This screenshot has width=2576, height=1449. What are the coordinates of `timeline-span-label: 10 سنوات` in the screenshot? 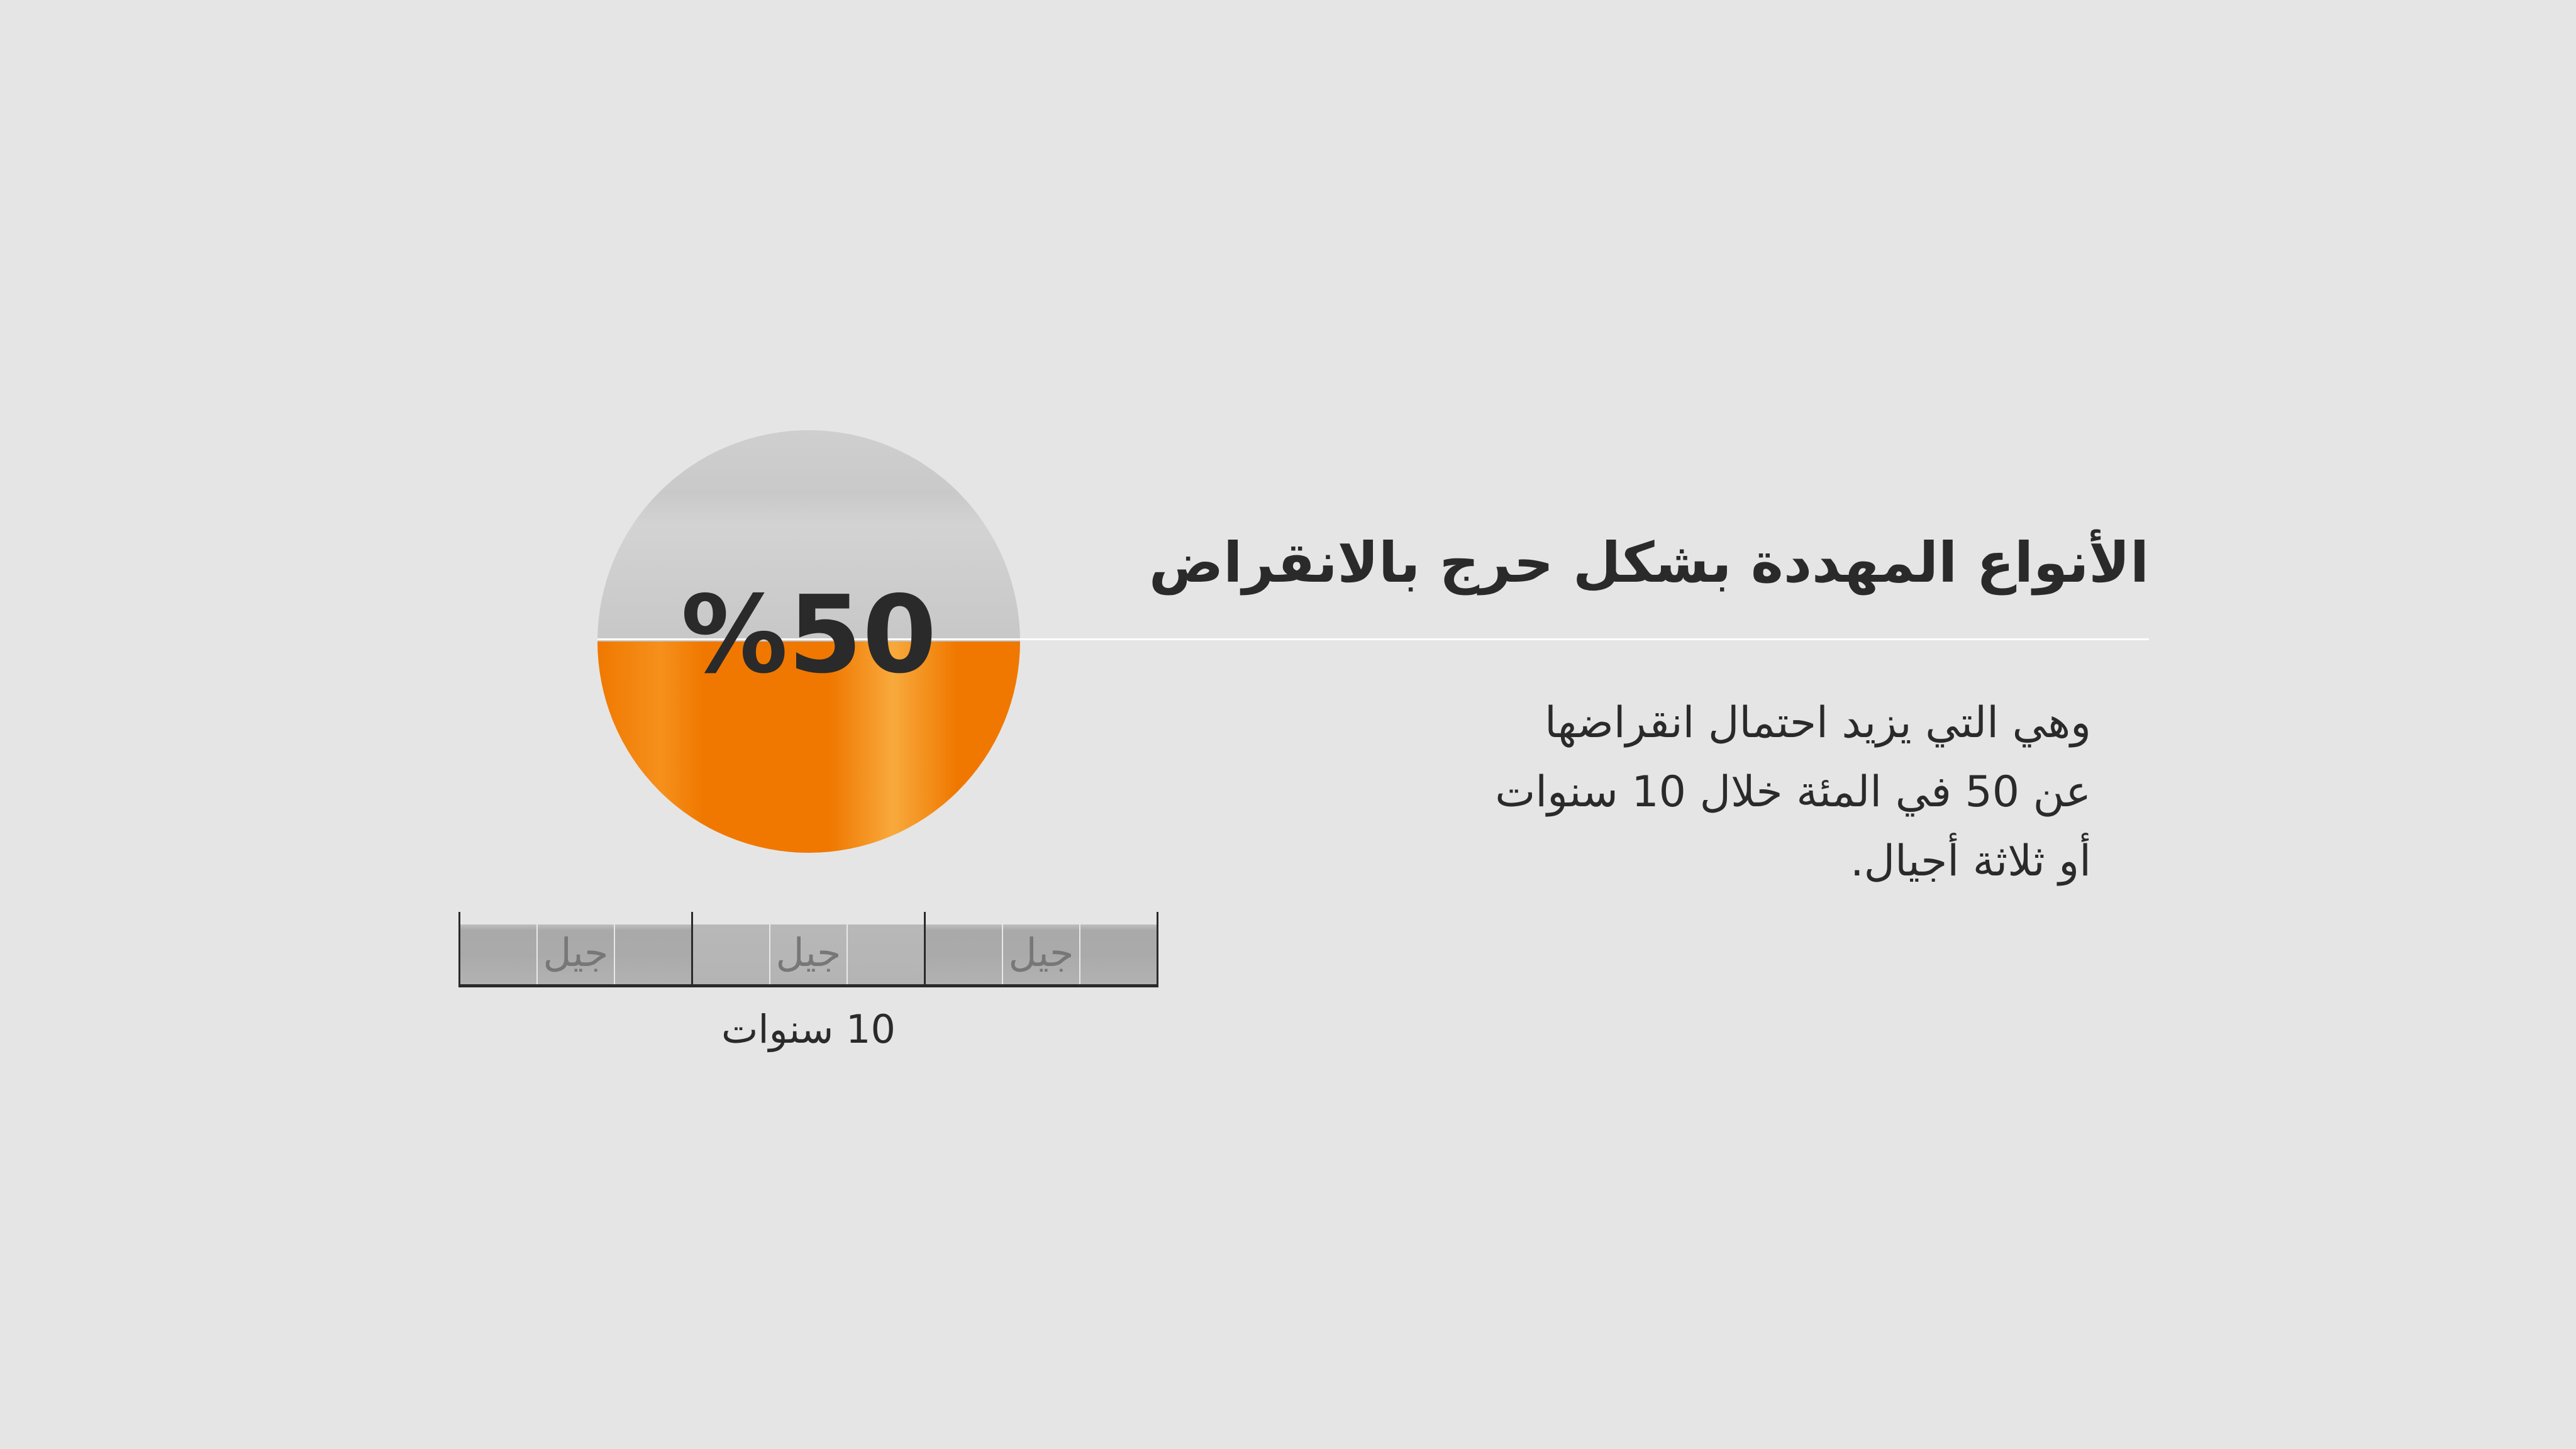 It's located at (808, 1029).